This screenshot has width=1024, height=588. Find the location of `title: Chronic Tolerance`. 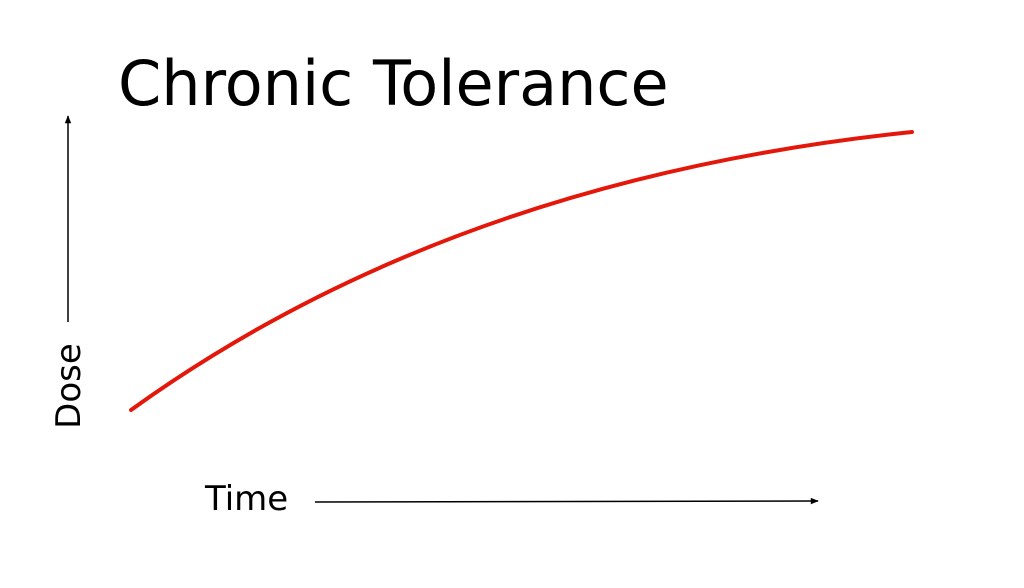

title: Chronic Tolerance is located at coordinates (393, 83).